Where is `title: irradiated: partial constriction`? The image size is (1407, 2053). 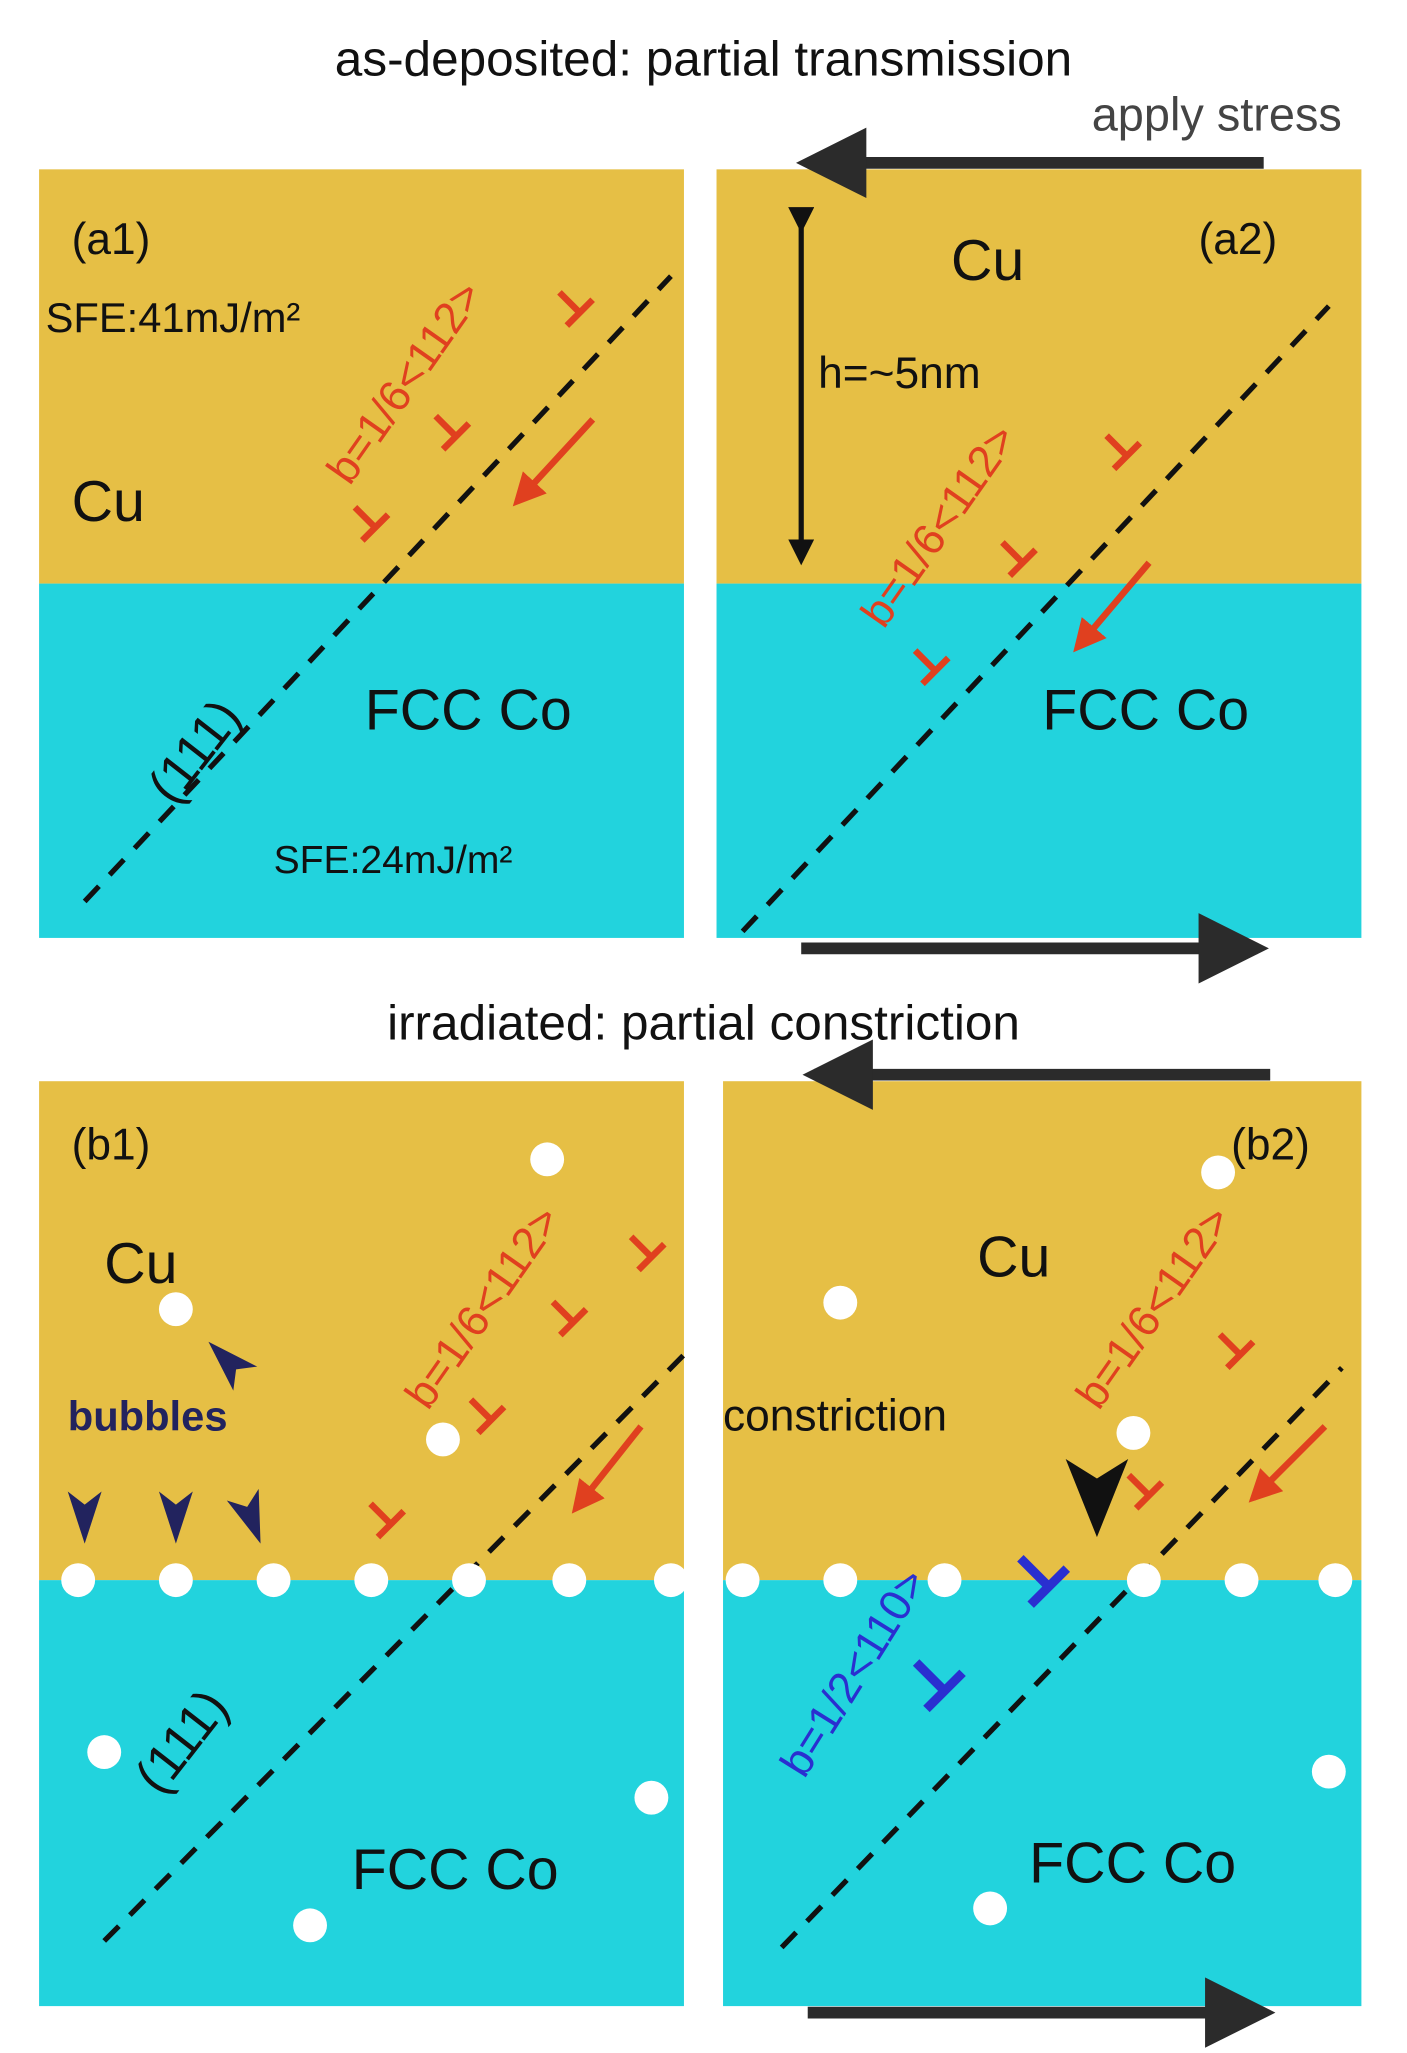
title: irradiated: partial constriction is located at coordinates (703, 1023).